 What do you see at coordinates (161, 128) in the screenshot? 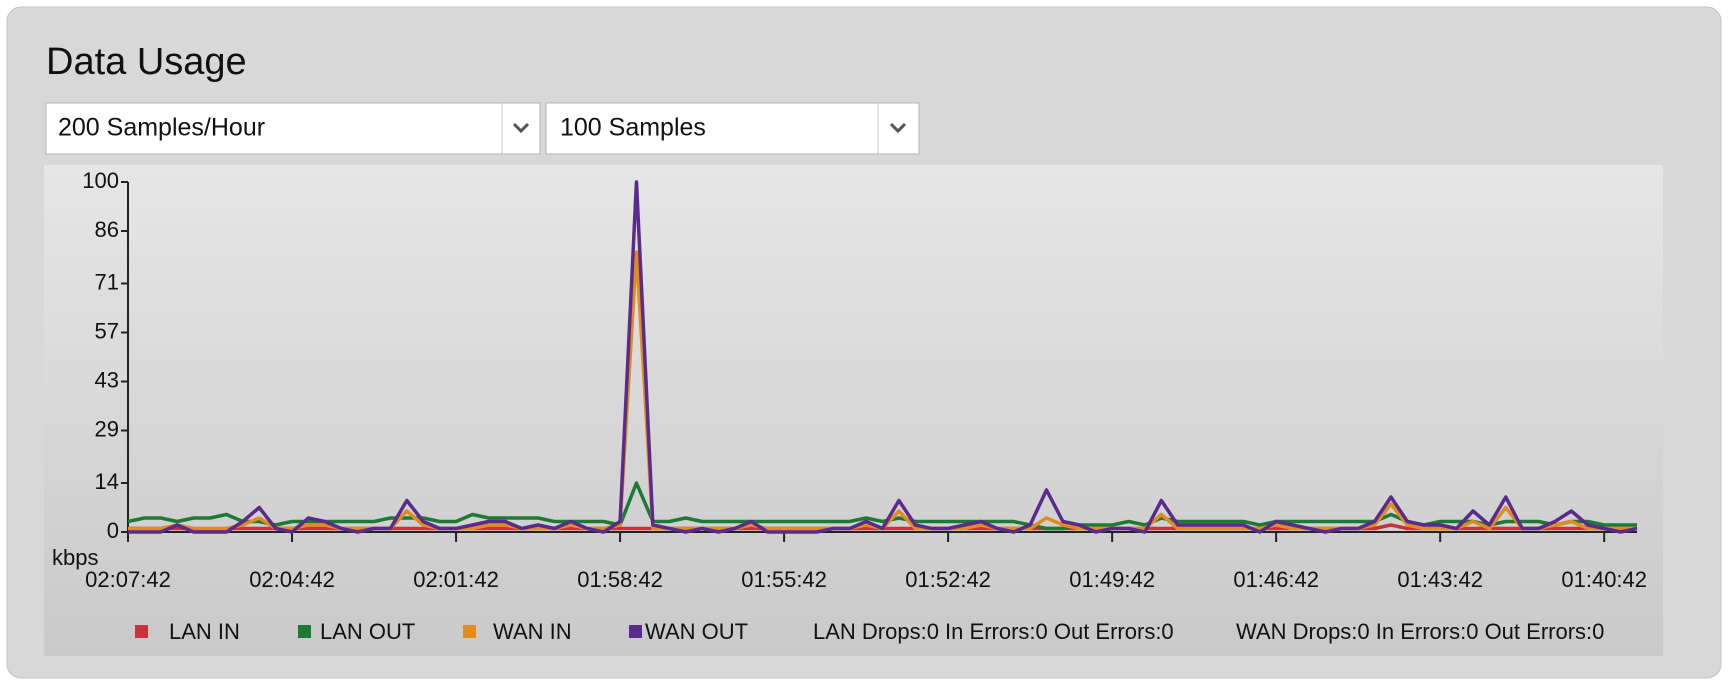
I see `select-label: 200 Samples/Hour` at bounding box center [161, 128].